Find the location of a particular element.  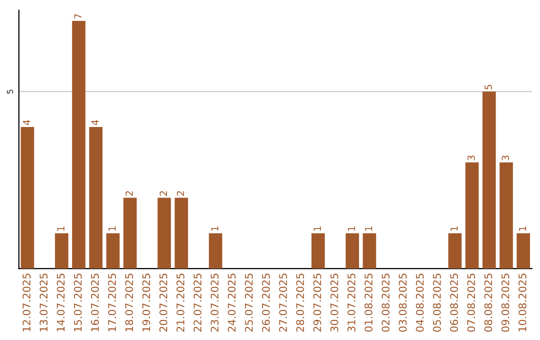

x-tick-label: 25.07.2025 is located at coordinates (248, 303).